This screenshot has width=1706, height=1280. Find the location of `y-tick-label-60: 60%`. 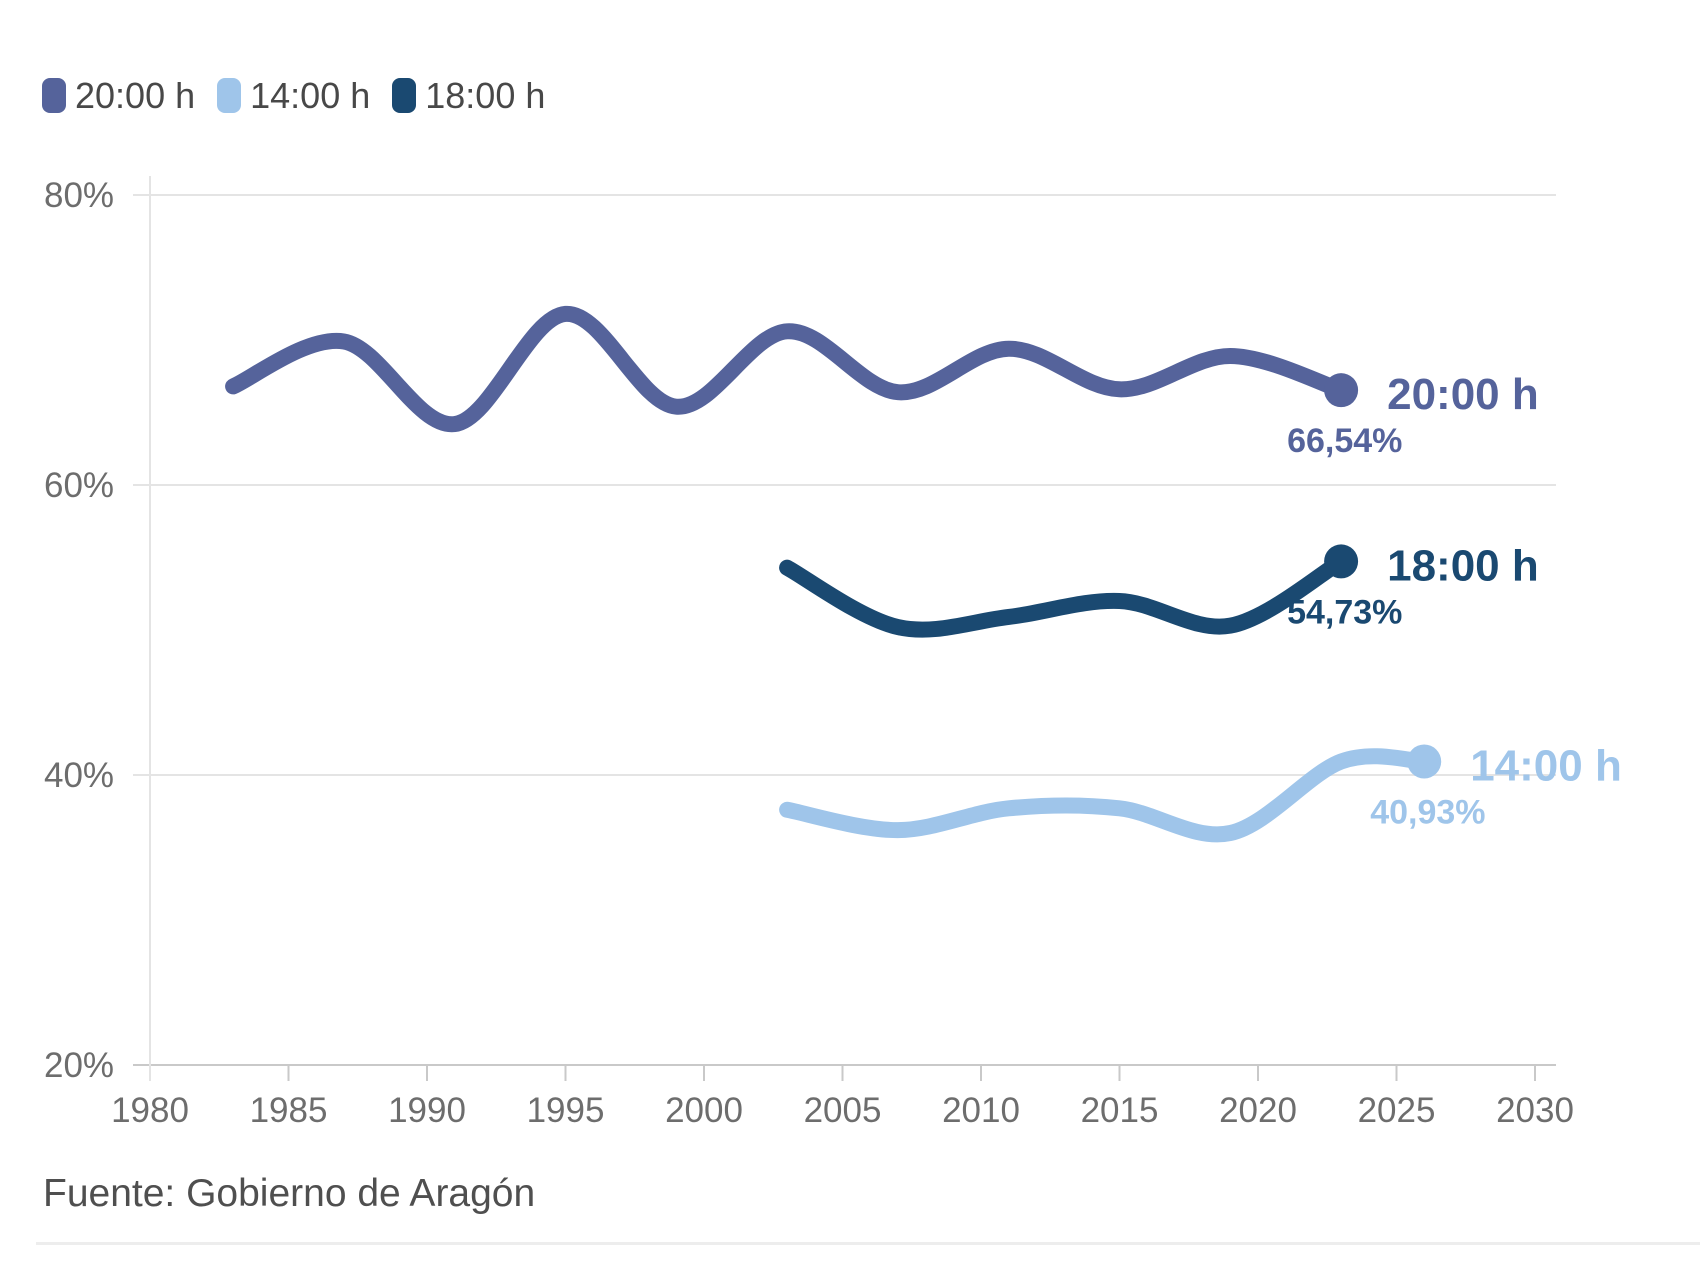

y-tick-label-60: 60% is located at coordinates (79, 485).